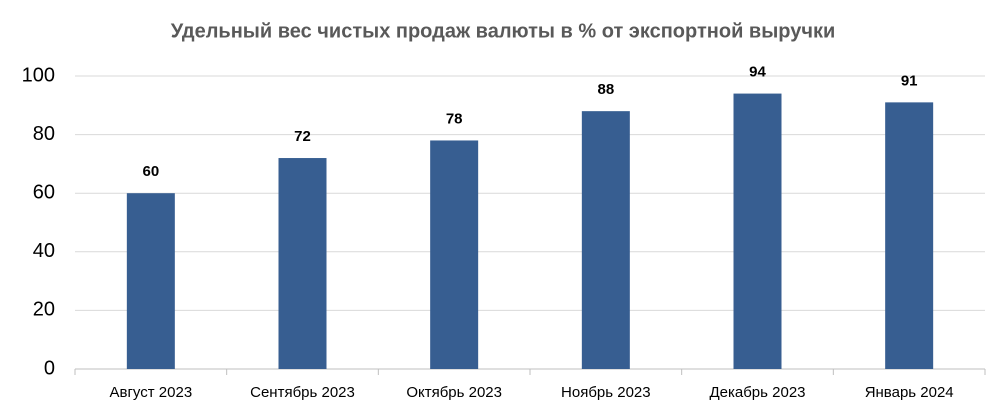 The image size is (1005, 417). I want to click on y-tick-label: 0, so click(49, 368).